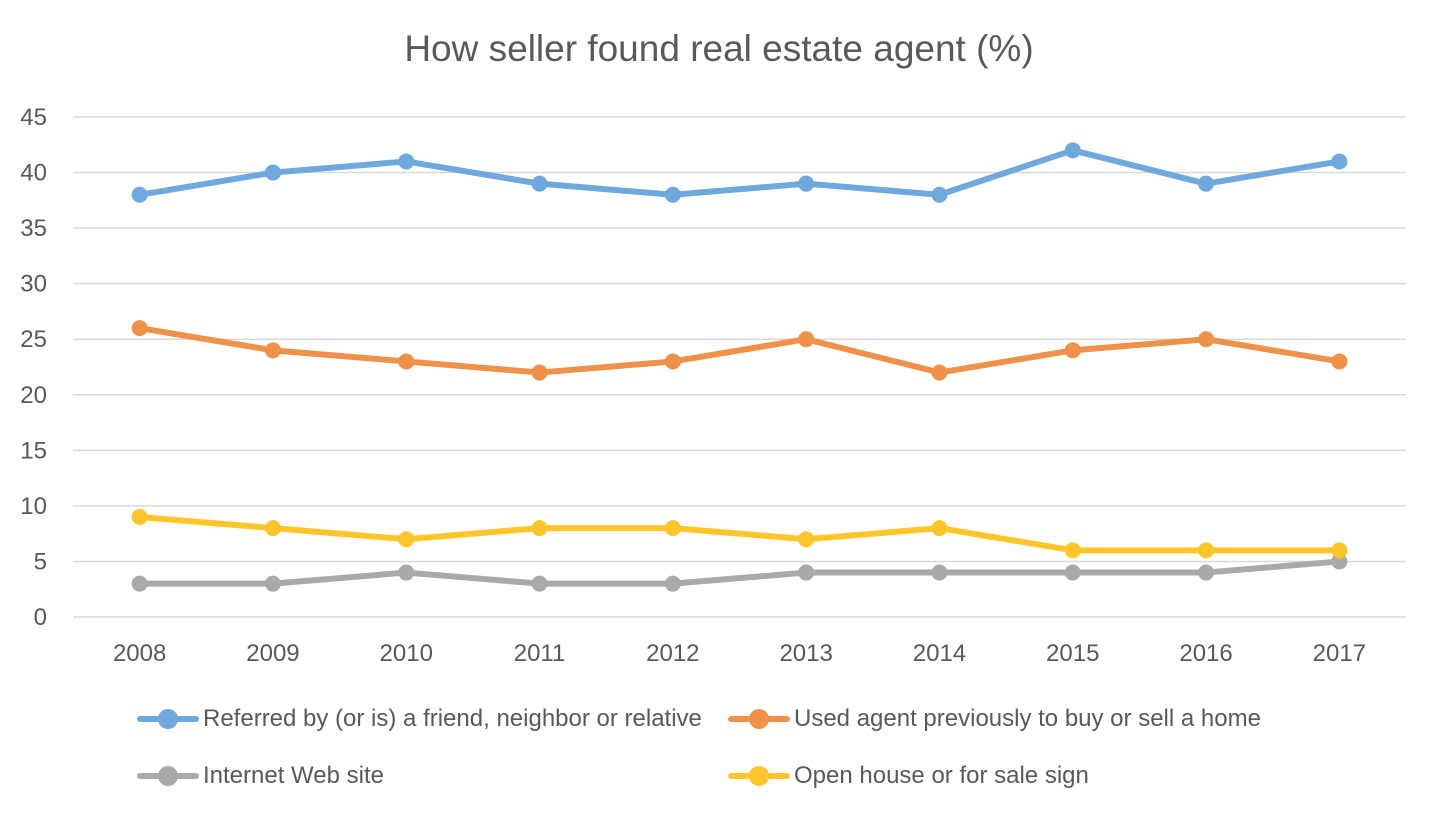 Image resolution: width=1438 pixels, height=814 pixels. I want to click on y-tick-label: 15, so click(33, 450).